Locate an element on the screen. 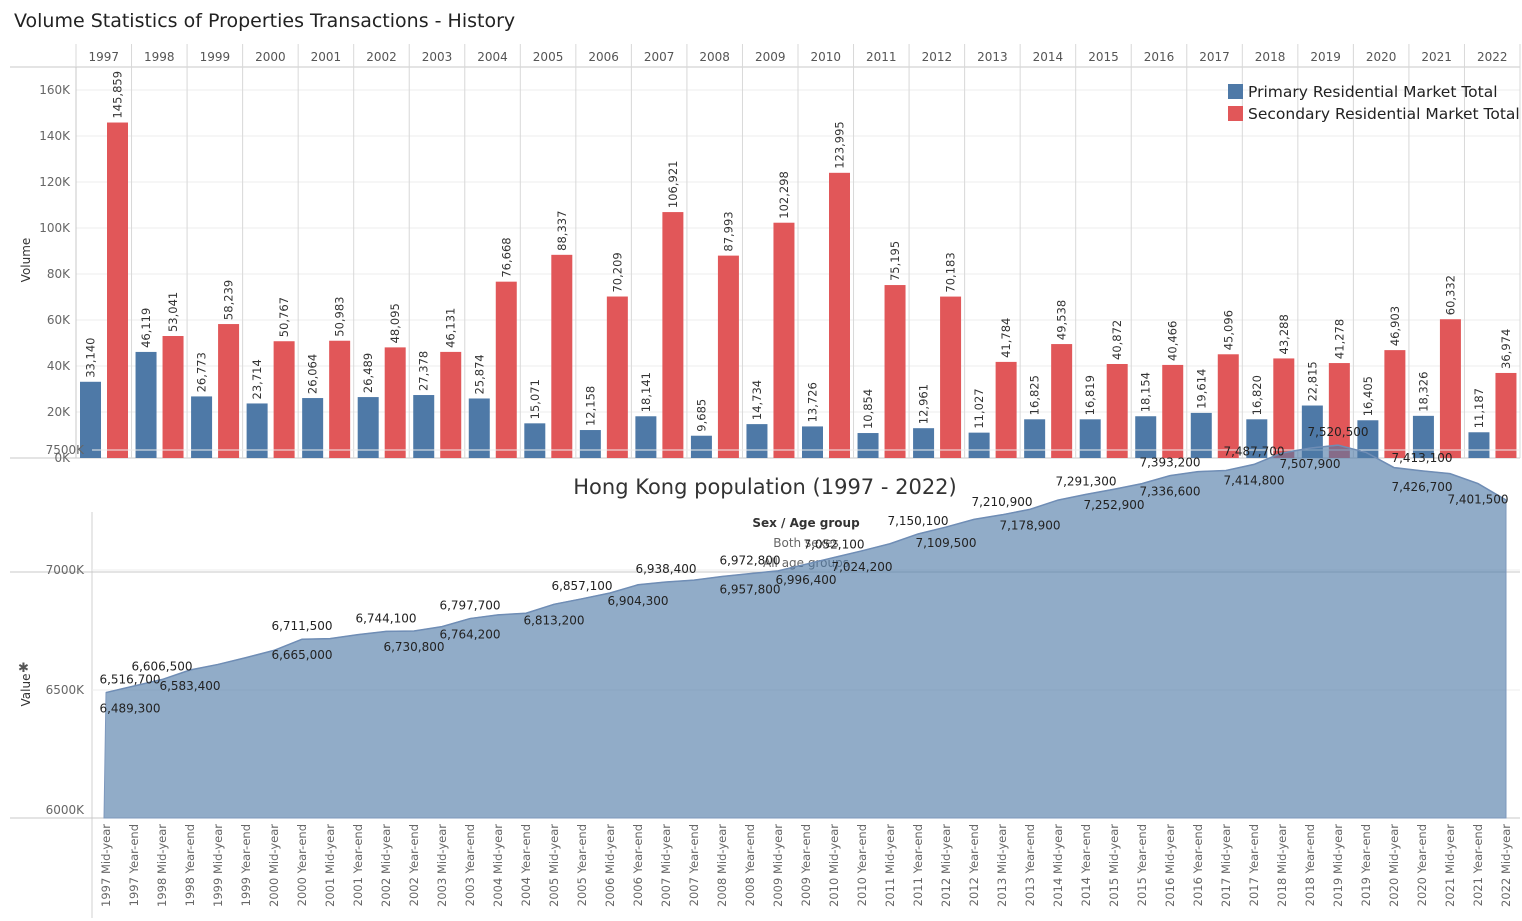 This screenshot has height=921, width=1522. x-tick-label: 2013 Year-end is located at coordinates (1030, 865).